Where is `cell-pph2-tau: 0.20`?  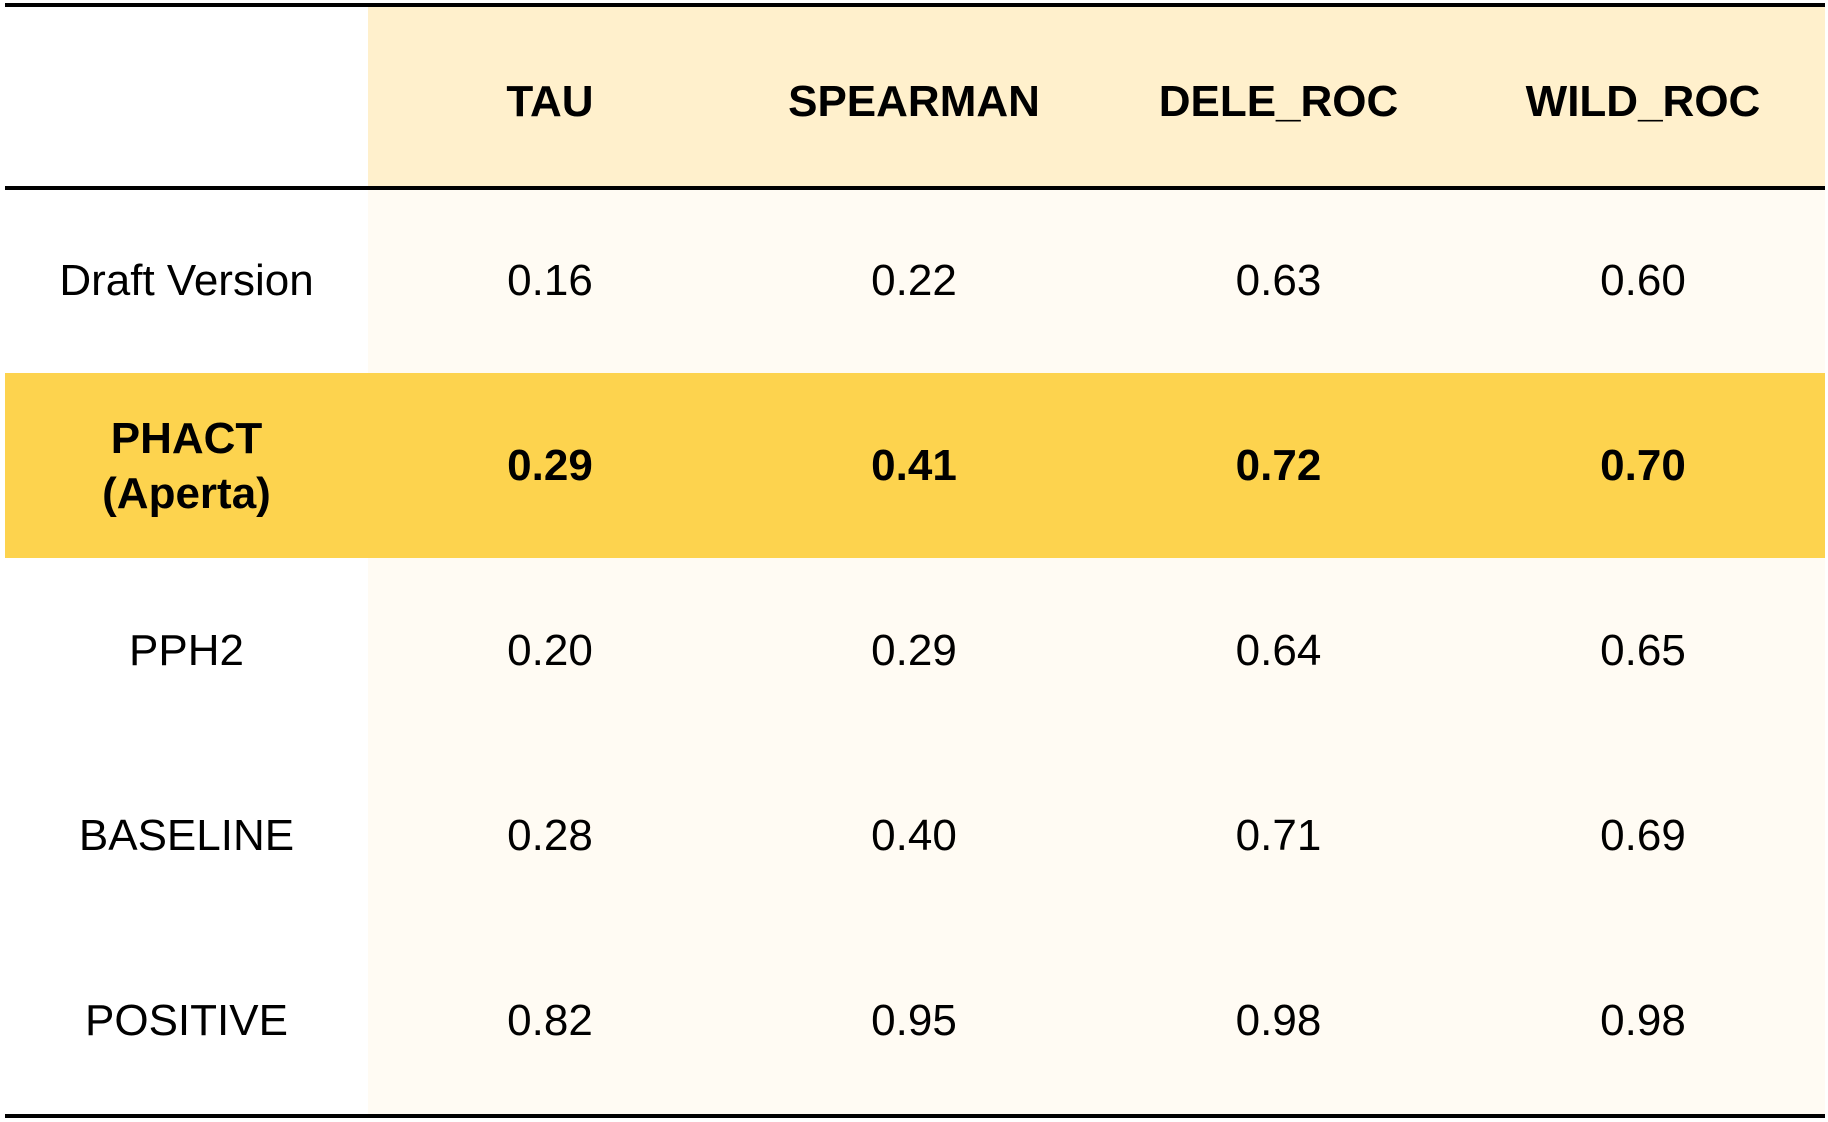 cell-pph2-tau: 0.20 is located at coordinates (550, 650).